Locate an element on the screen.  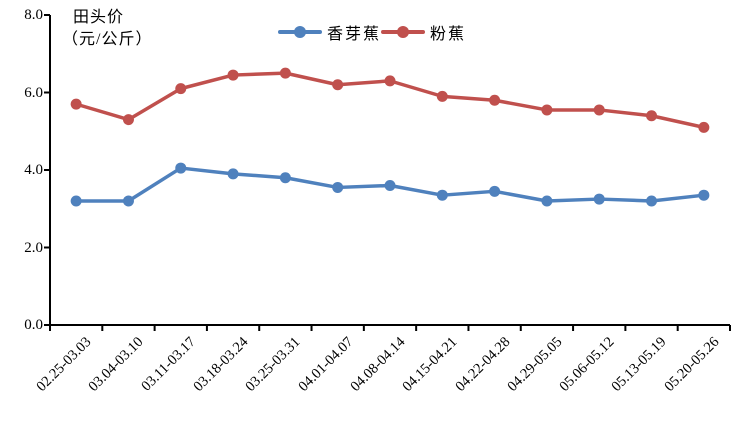
blue-line-marker-icon is located at coordinates (300, 32).